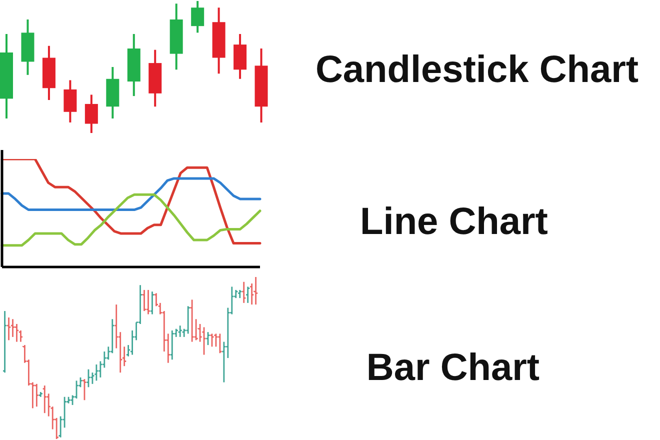 The width and height of the screenshot is (660, 440). I want to click on text: Bar Chart, so click(453, 368).